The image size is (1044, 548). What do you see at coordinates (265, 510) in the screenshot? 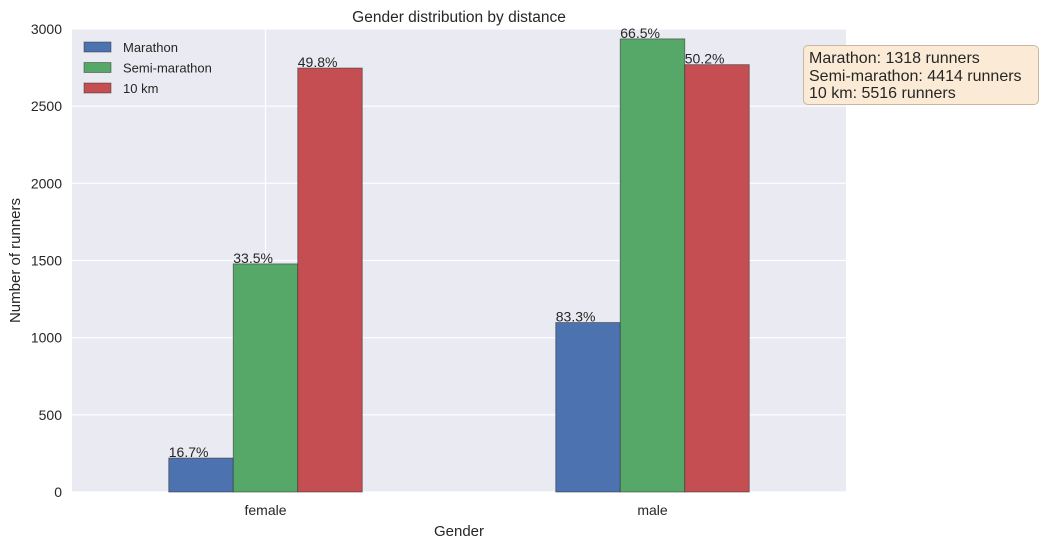
I see `x-tick-label: female` at bounding box center [265, 510].